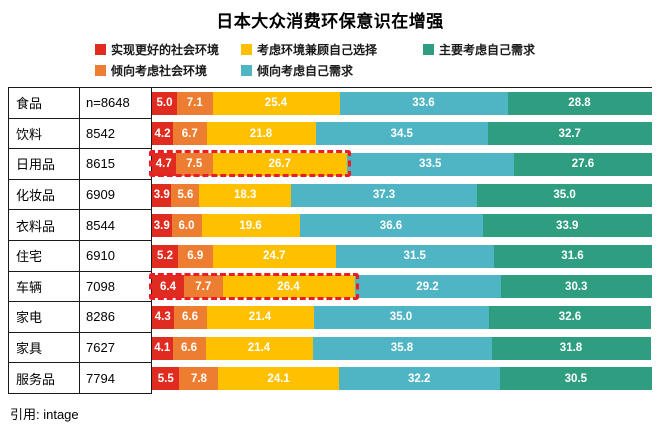 The image size is (660, 430). I want to click on segment-value: 30.5, so click(576, 378).